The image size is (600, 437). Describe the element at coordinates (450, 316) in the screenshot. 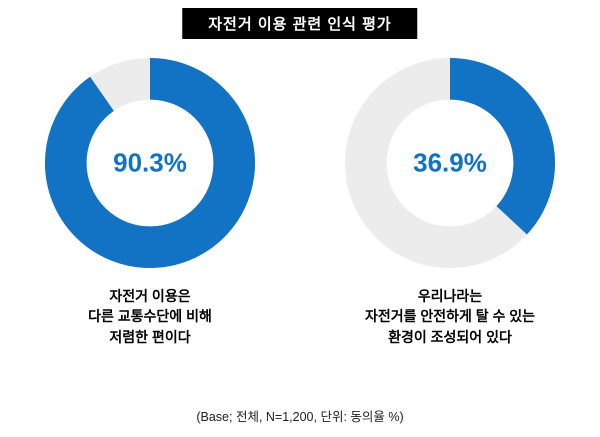

I see `donut-right-caption: 우리나라는 자전거를 안전하게 탈 수 있는 환경이 조성되어 있다` at that location.